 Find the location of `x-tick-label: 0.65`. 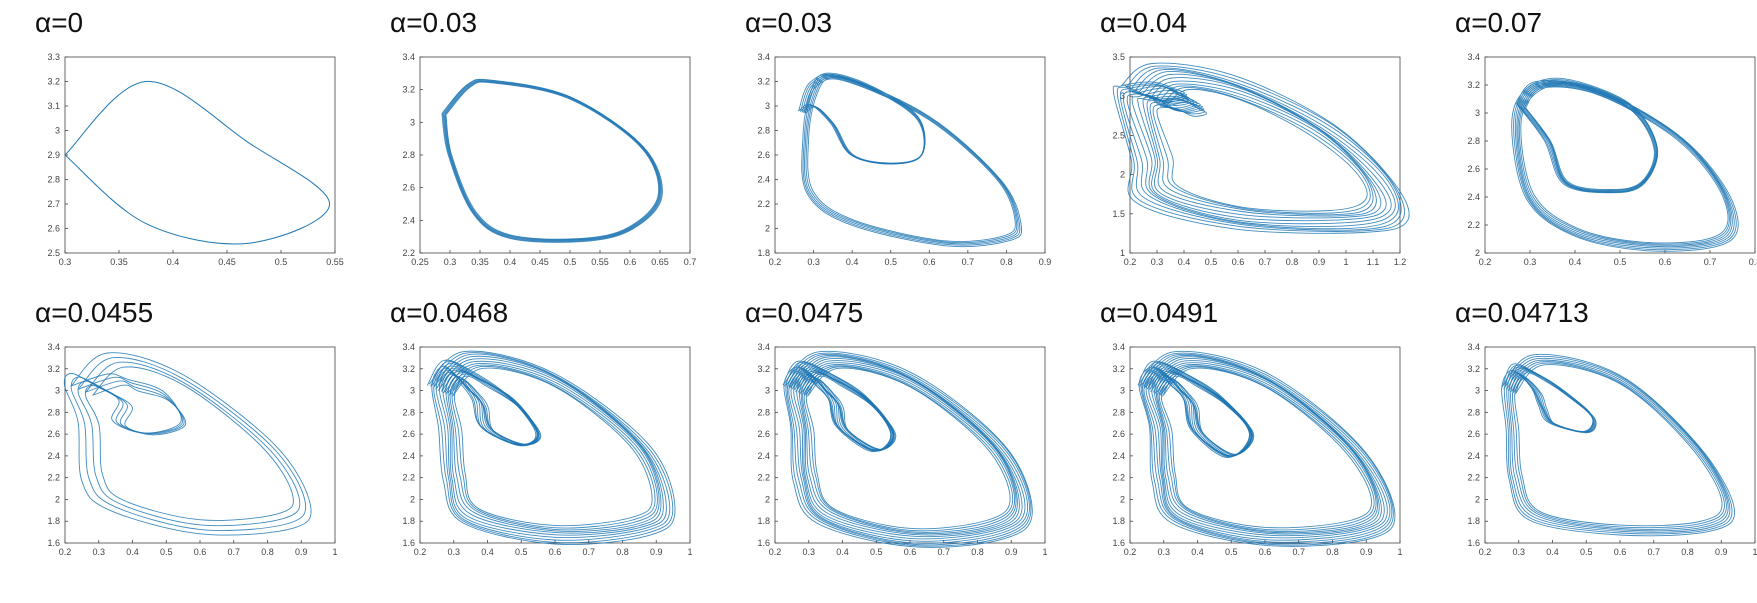

x-tick-label: 0.65 is located at coordinates (660, 262).